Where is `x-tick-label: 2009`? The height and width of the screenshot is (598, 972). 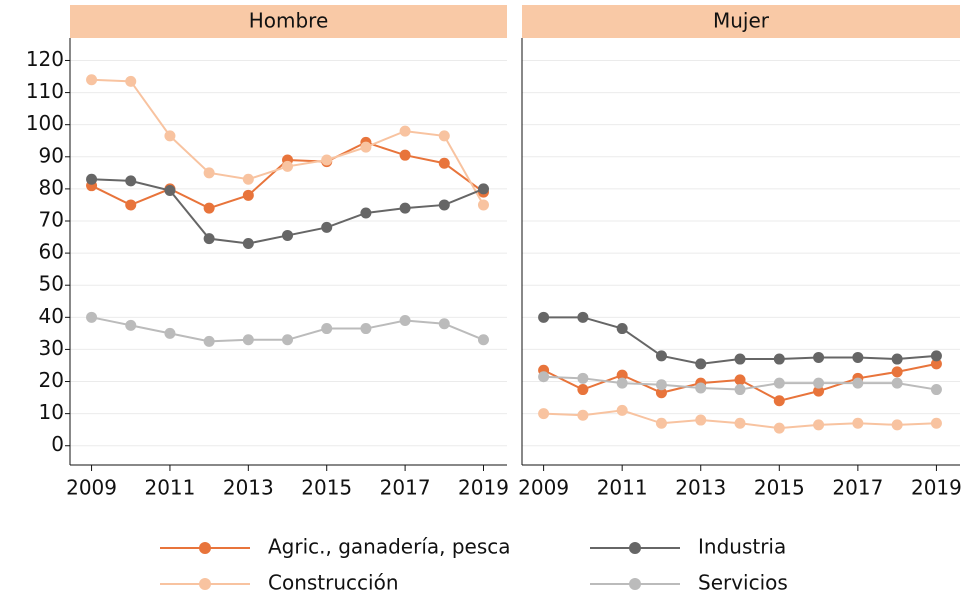
x-tick-label: 2009 is located at coordinates (91, 488).